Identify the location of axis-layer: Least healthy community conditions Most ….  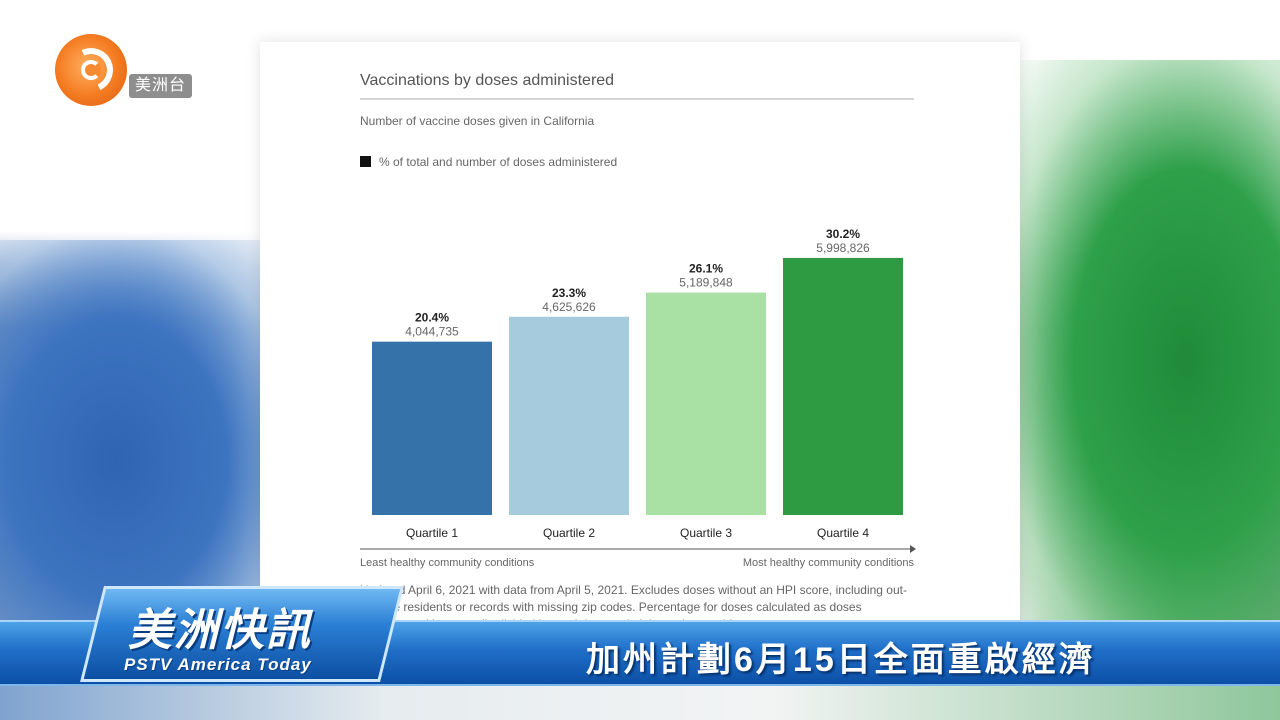
(638, 557).